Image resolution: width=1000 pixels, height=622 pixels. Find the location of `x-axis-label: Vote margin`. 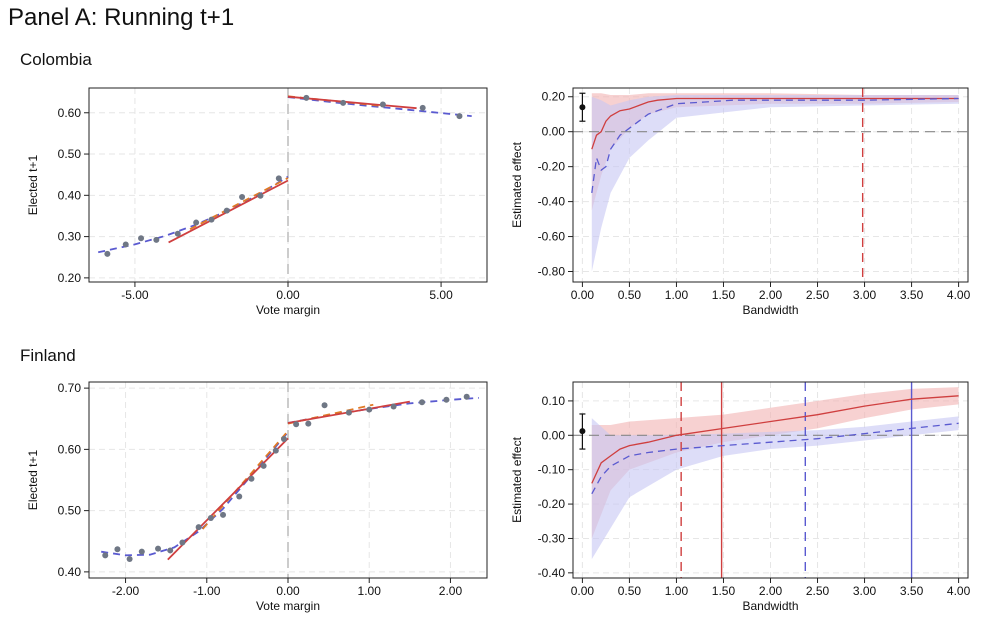

x-axis-label: Vote margin is located at coordinates (288, 606).